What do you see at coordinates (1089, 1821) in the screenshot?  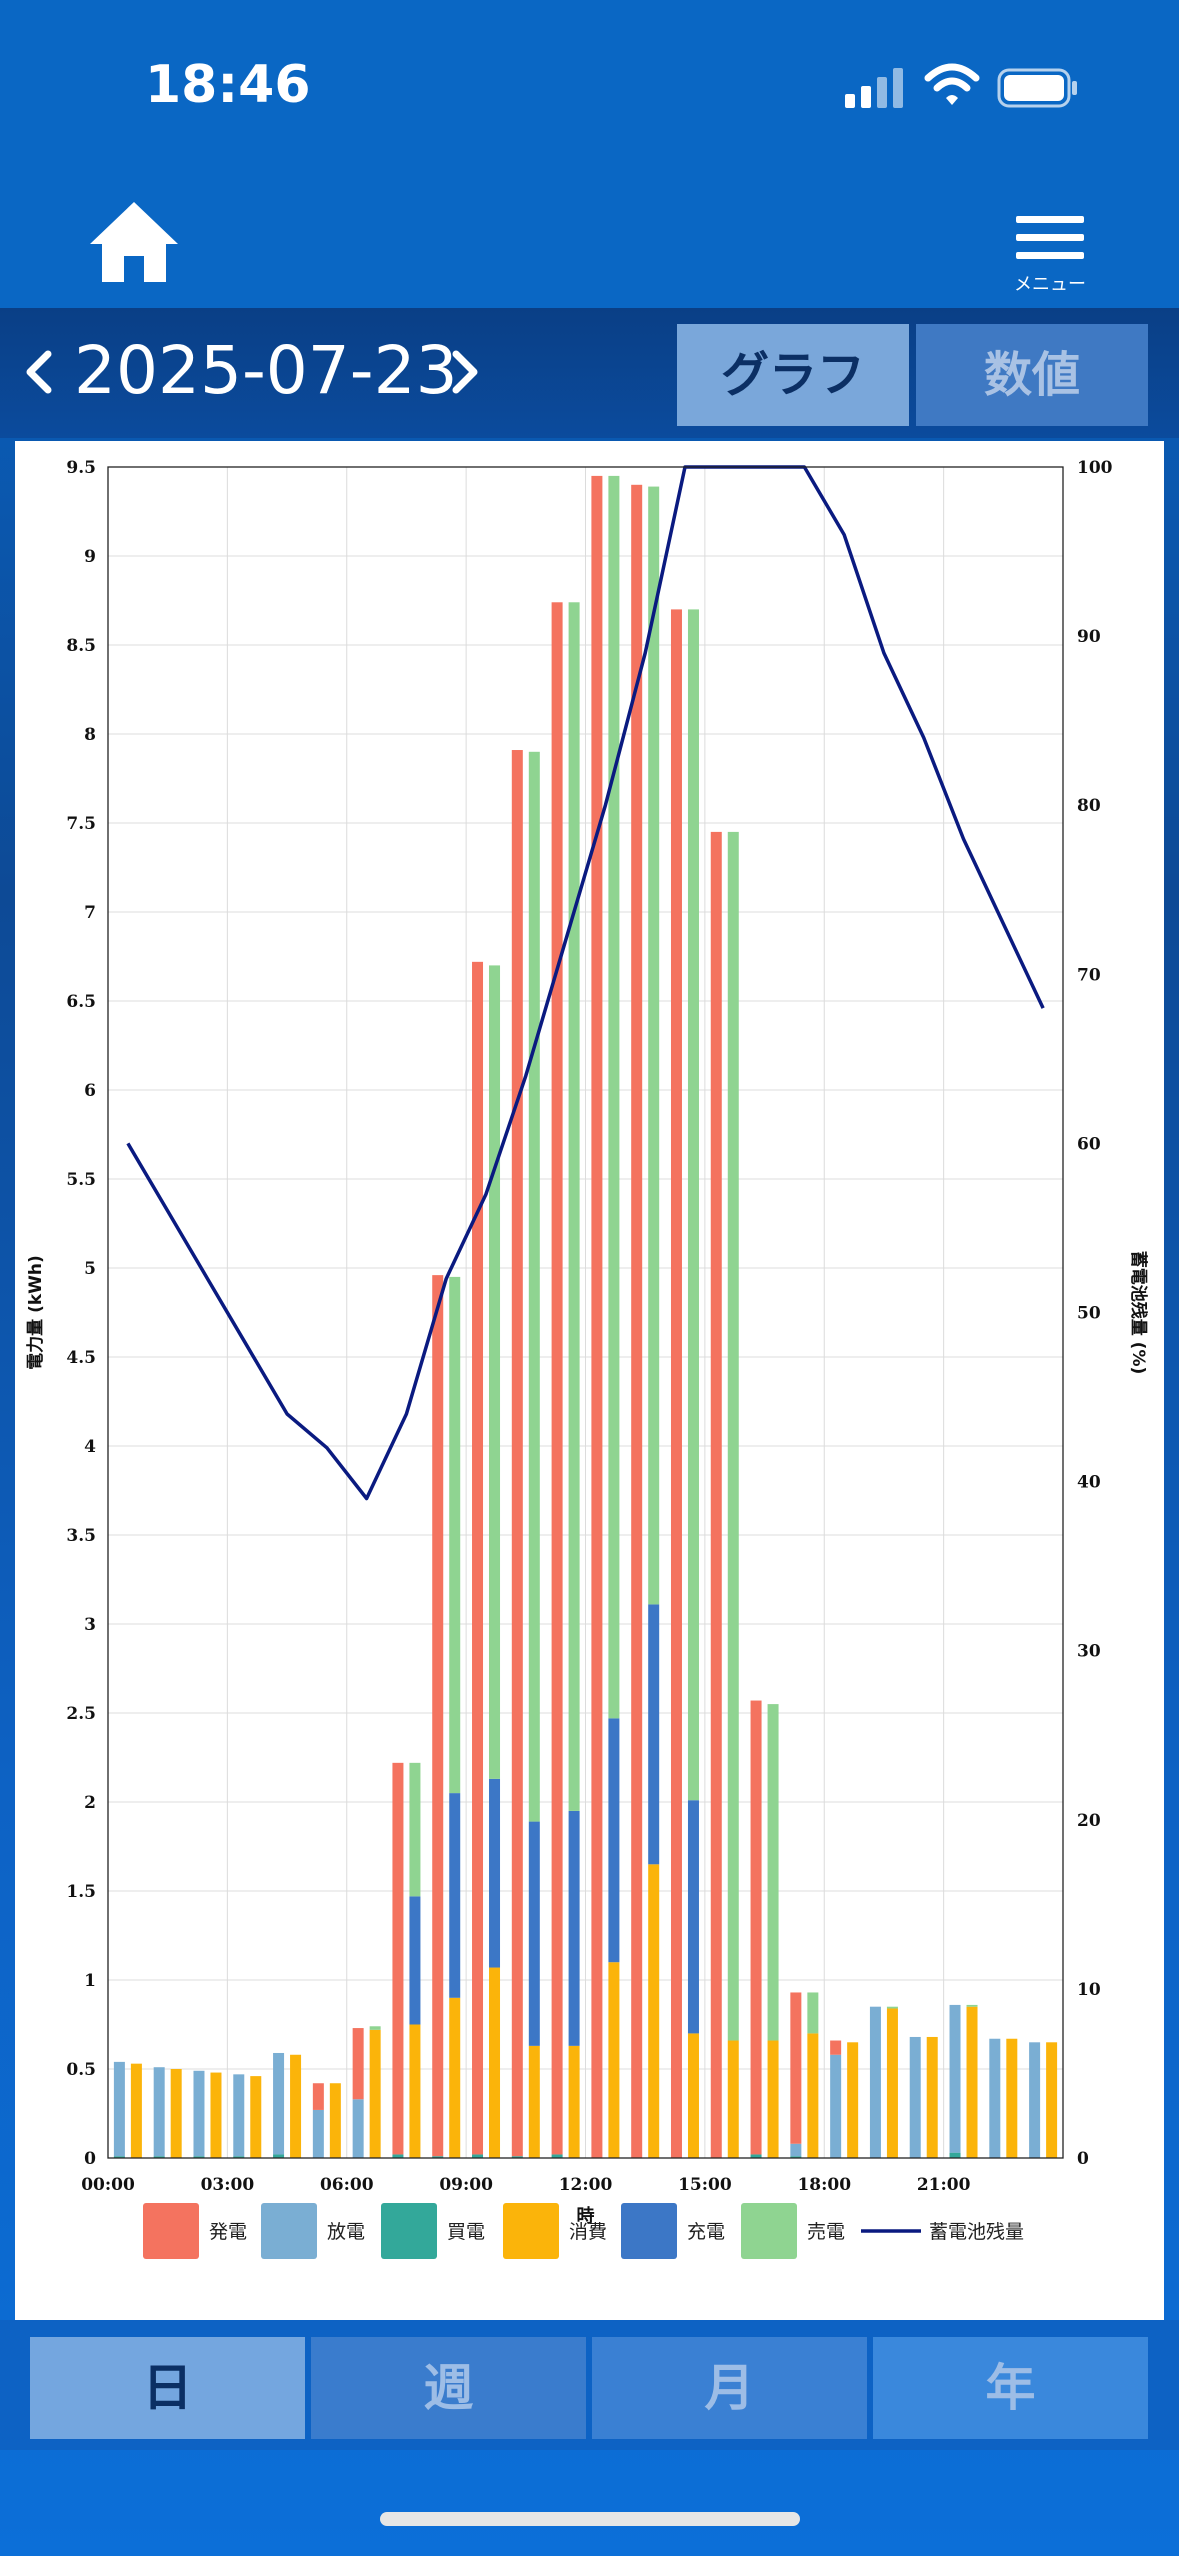 I see `y2-tick-label: 20` at bounding box center [1089, 1821].